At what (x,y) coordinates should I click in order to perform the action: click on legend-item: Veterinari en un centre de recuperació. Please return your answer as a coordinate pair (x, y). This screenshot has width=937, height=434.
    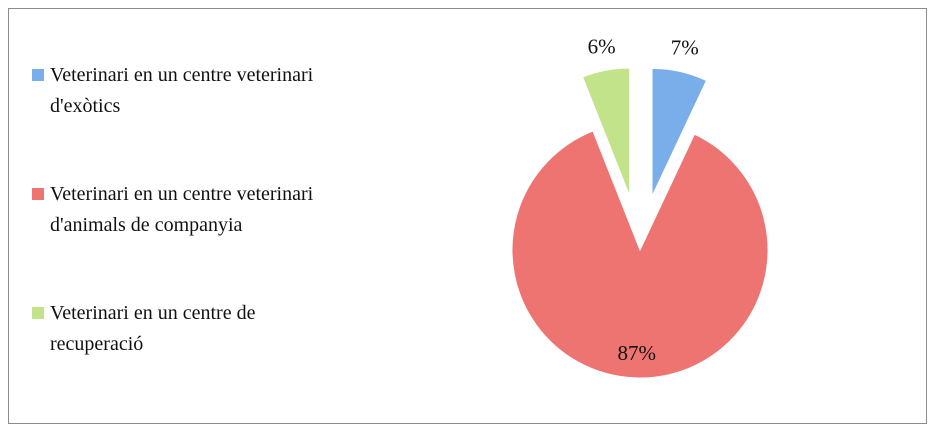
    Looking at the image, I should click on (182, 329).